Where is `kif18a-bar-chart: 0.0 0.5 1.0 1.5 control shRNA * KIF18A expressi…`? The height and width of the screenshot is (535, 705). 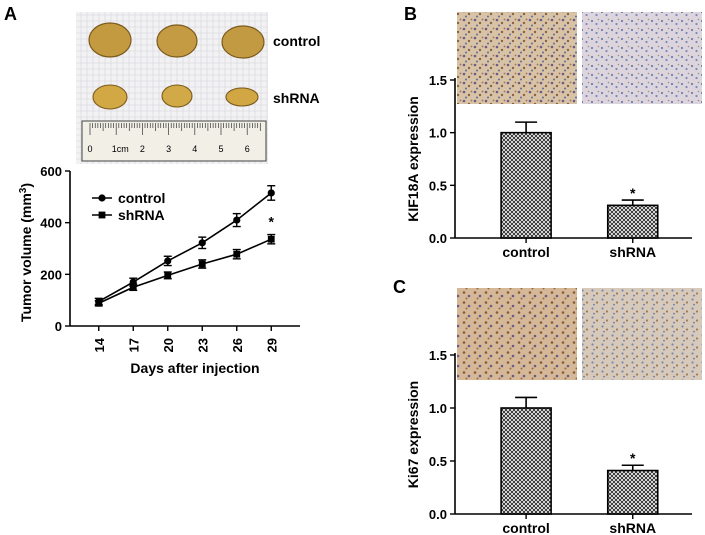 kif18a-bar-chart: 0.0 0.5 1.0 1.5 control shRNA * KIF18A expressi… is located at coordinates (548, 166).